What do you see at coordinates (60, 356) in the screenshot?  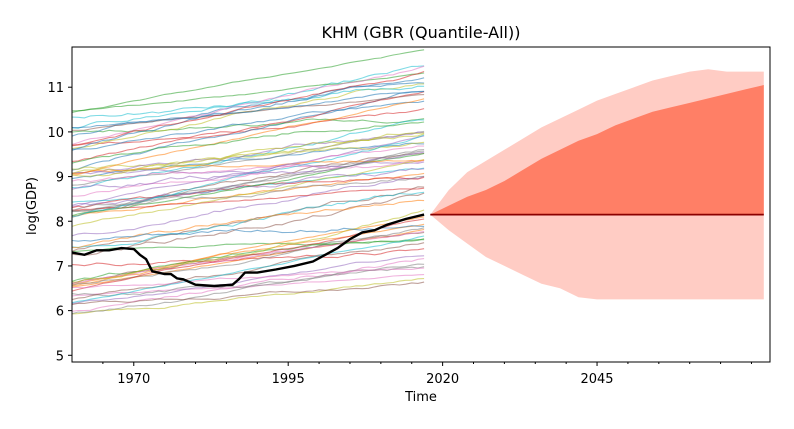 I see `y-tick-label: 5` at bounding box center [60, 356].